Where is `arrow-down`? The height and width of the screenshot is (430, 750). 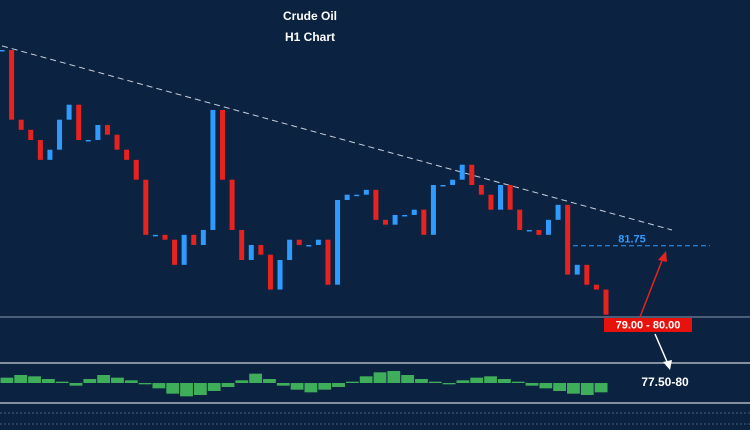
arrow-down is located at coordinates (661, 349).